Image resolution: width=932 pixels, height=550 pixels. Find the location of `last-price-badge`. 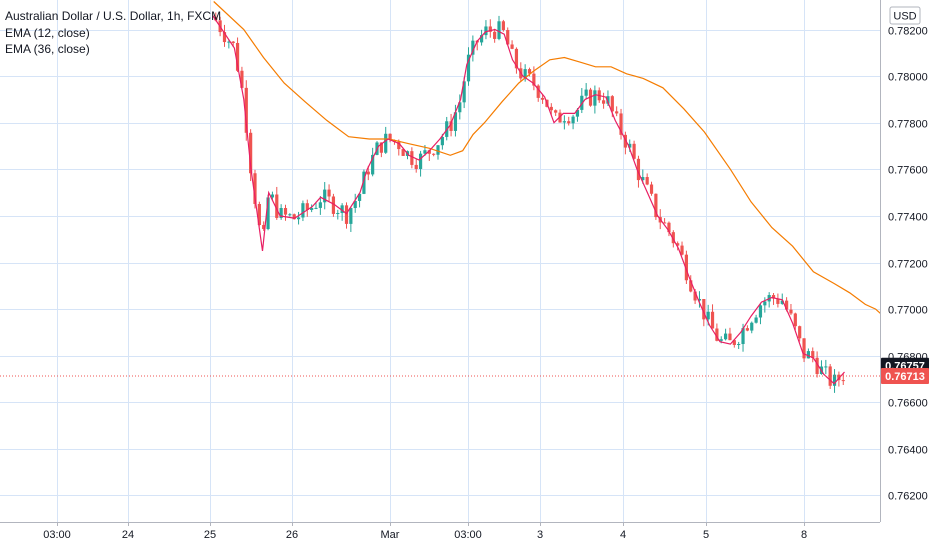

last-price-badge is located at coordinates (905, 375).